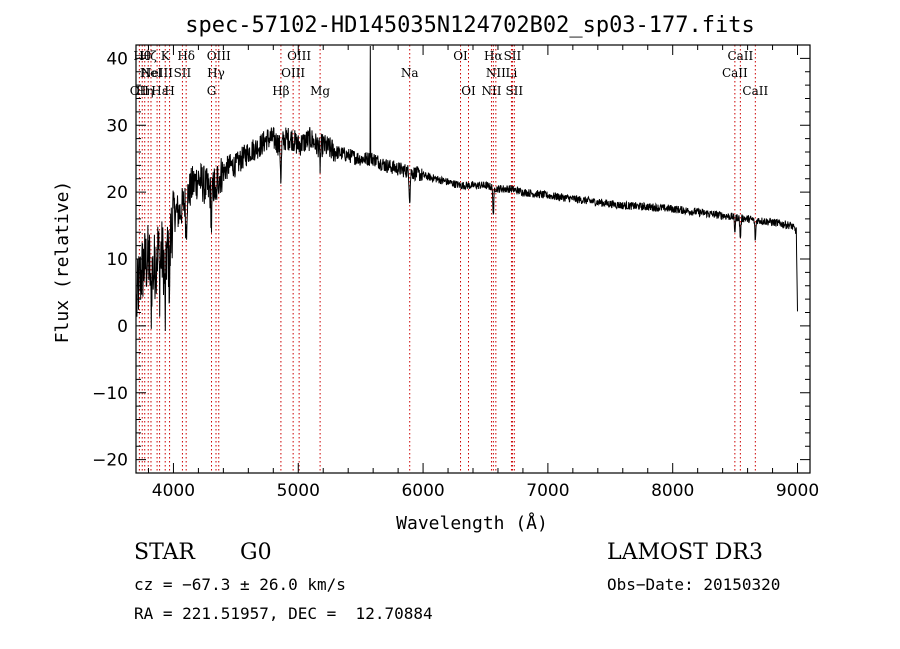 This screenshot has width=900, height=649. What do you see at coordinates (512, 73) in the screenshot?
I see `line-marker-label: Li` at bounding box center [512, 73].